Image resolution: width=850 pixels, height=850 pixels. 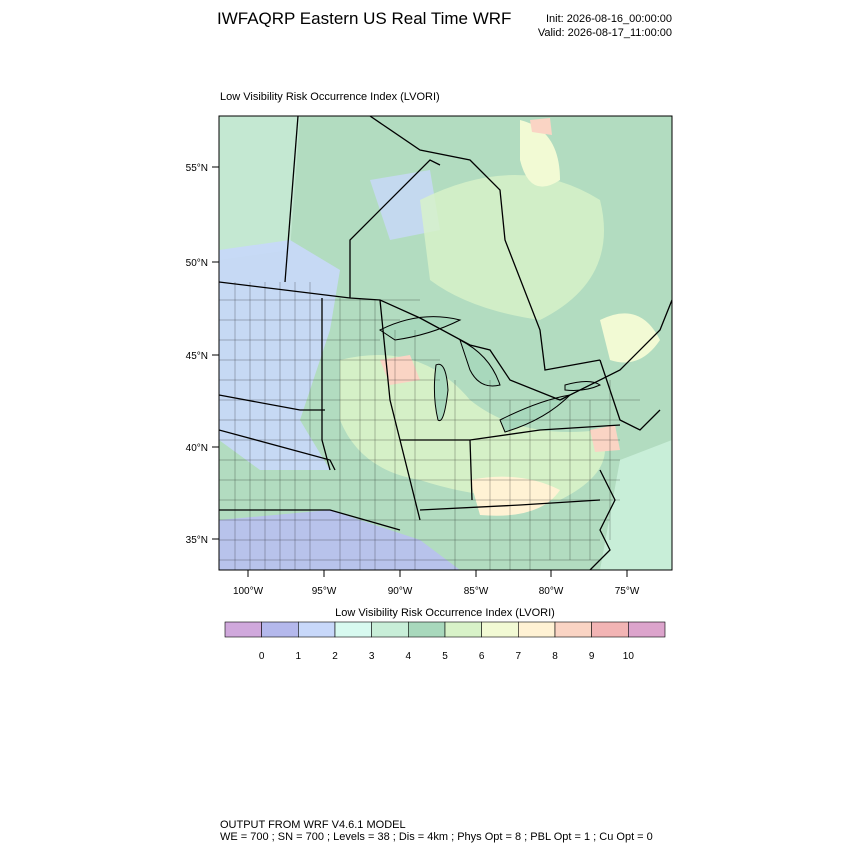 What do you see at coordinates (555, 656) in the screenshot?
I see `colorbar-label: 8` at bounding box center [555, 656].